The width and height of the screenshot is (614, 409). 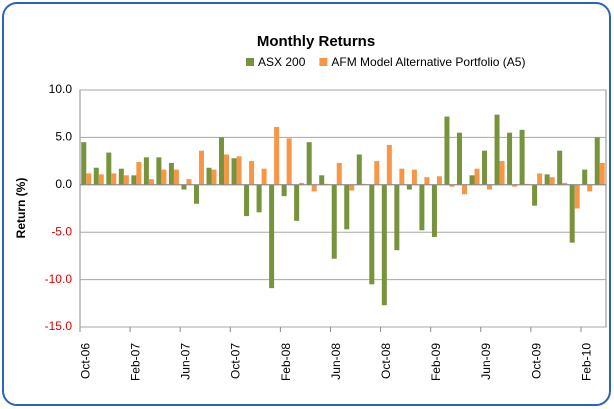 What do you see at coordinates (428, 62) in the screenshot?
I see `legend-label: AFM Model Alternative Portfolio (A5)` at bounding box center [428, 62].